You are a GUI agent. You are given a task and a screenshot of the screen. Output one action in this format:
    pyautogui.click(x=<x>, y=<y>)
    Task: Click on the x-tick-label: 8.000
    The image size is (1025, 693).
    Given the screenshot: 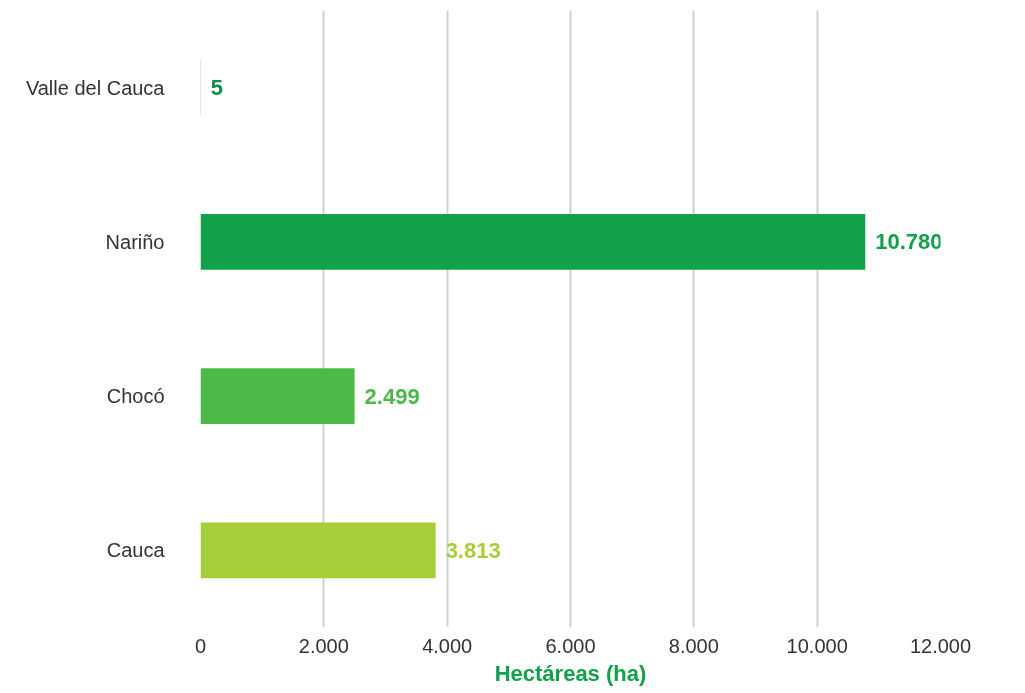 What is the action you would take?
    pyautogui.click(x=693, y=645)
    